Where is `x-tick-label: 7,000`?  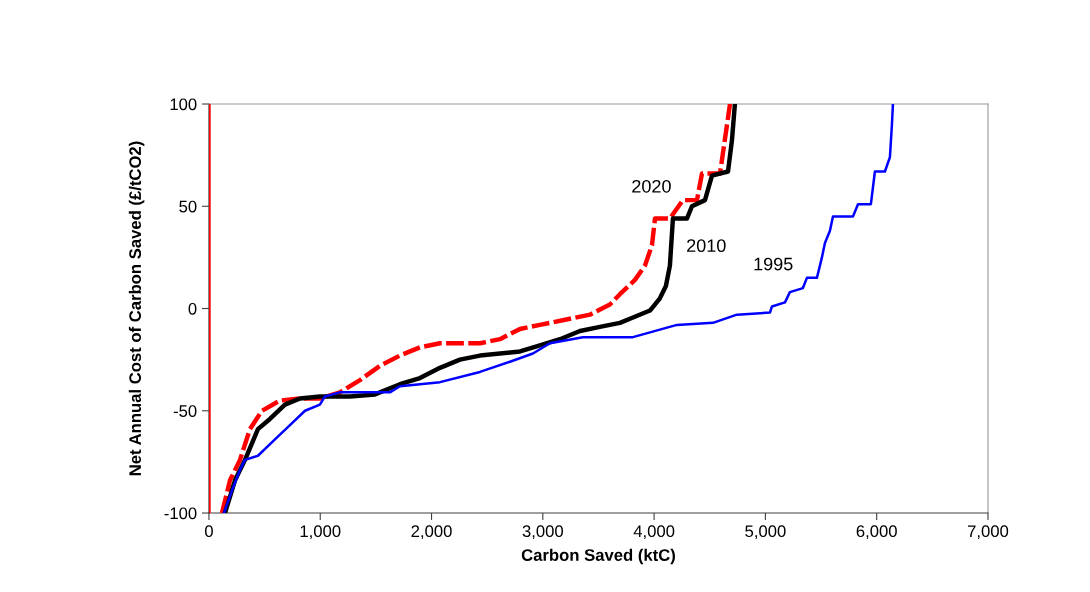
x-tick-label: 7,000 is located at coordinates (988, 532).